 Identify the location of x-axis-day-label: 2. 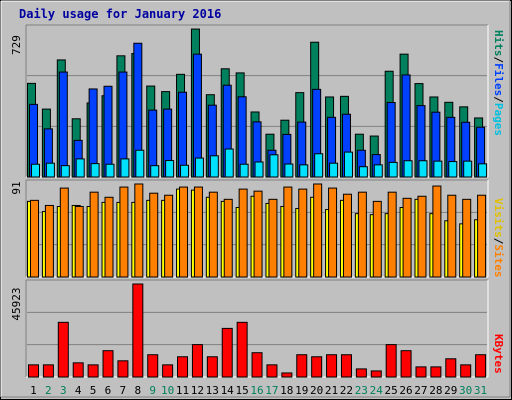
(48, 390).